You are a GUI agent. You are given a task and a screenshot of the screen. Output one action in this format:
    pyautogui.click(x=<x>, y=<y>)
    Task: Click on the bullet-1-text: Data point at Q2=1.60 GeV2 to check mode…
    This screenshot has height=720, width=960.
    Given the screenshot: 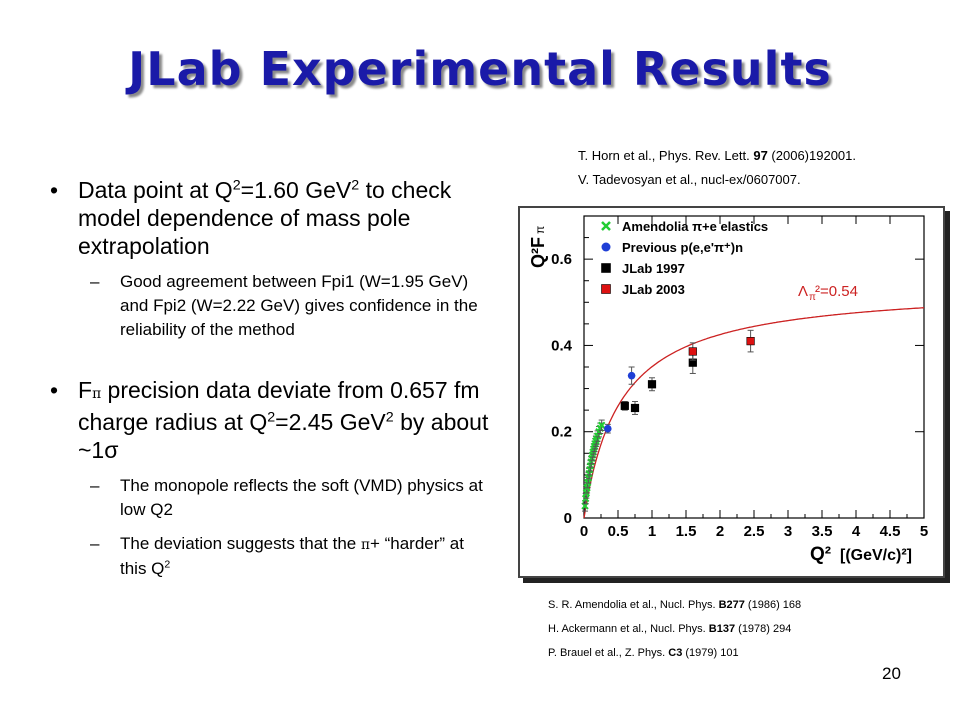 What is the action you would take?
    pyautogui.click(x=265, y=218)
    